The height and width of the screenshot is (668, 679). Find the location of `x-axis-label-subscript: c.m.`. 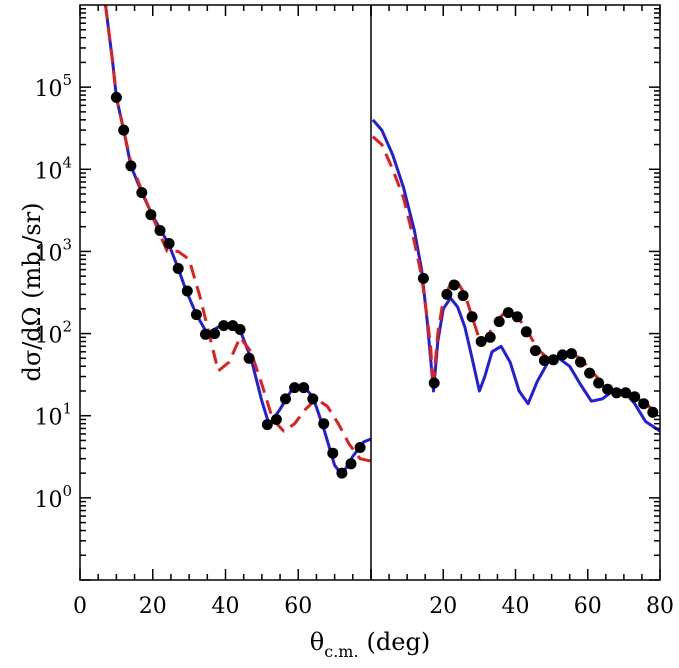

x-axis-label-subscript: c.m. is located at coordinates (341, 651).